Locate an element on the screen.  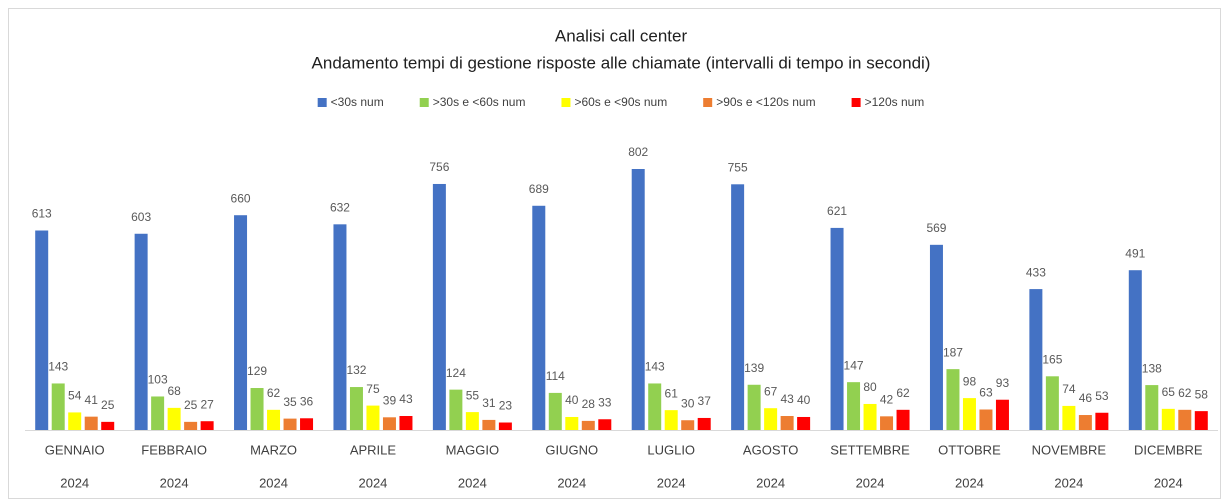
value-label: 165 is located at coordinates (1052, 359).